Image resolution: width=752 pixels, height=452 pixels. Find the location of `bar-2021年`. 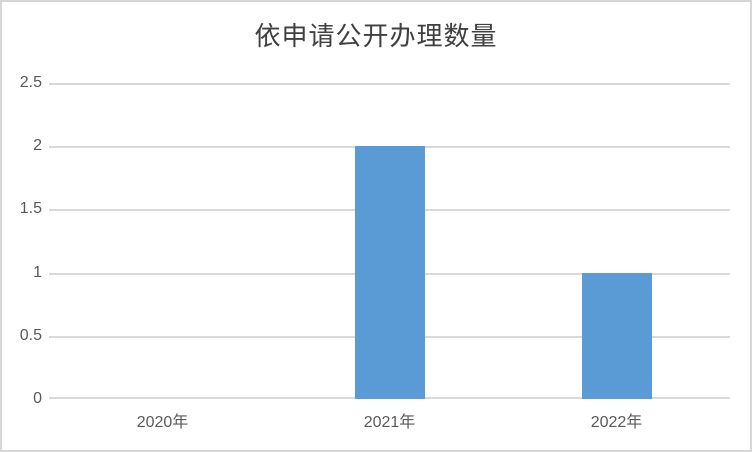

bar-2021年 is located at coordinates (389, 272).